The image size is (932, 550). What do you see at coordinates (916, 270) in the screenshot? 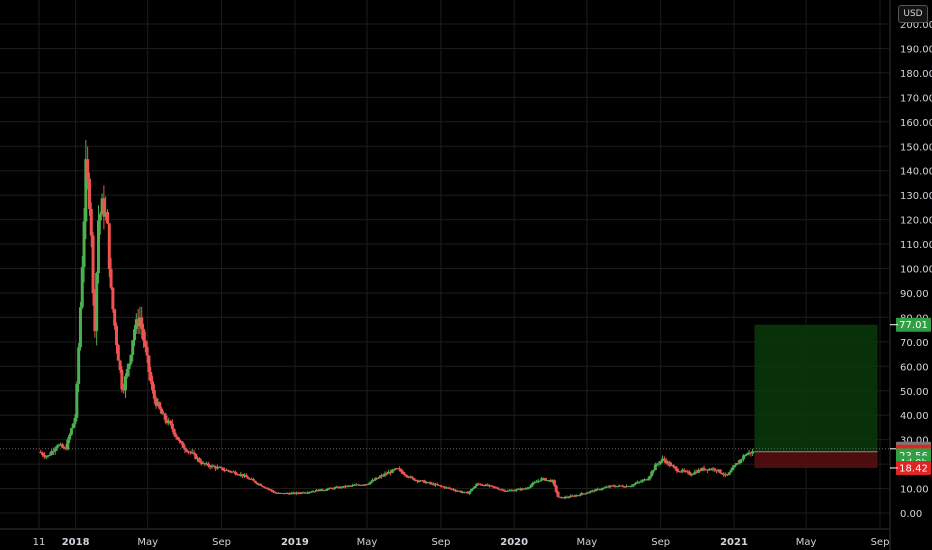
I see `y-tick-label: 100.00` at bounding box center [916, 270].